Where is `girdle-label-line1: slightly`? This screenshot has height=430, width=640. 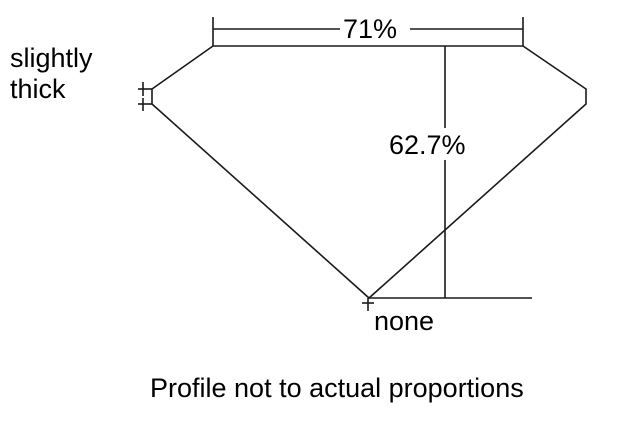 girdle-label-line1: slightly is located at coordinates (51, 58).